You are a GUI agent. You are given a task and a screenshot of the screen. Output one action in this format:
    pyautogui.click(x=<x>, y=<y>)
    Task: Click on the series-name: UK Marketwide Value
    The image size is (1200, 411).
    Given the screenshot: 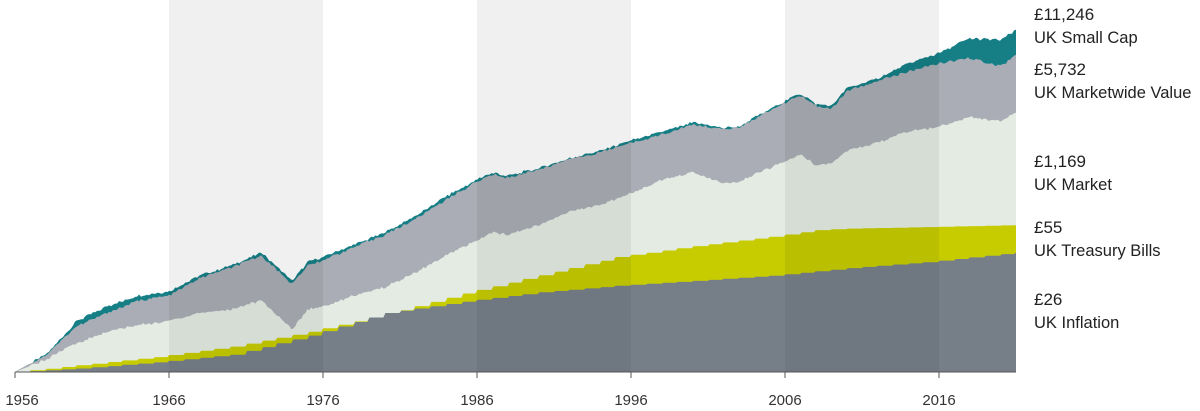 What is the action you would take?
    pyautogui.click(x=1112, y=93)
    